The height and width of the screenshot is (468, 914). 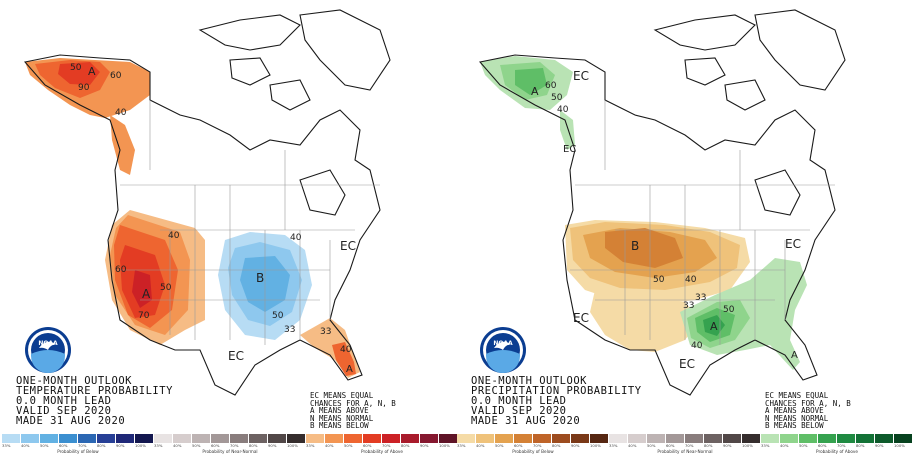 What do you see at coordinates (230, 451) in the screenshot?
I see `scale-title: Probability of Near-Normal` at bounding box center [230, 451].